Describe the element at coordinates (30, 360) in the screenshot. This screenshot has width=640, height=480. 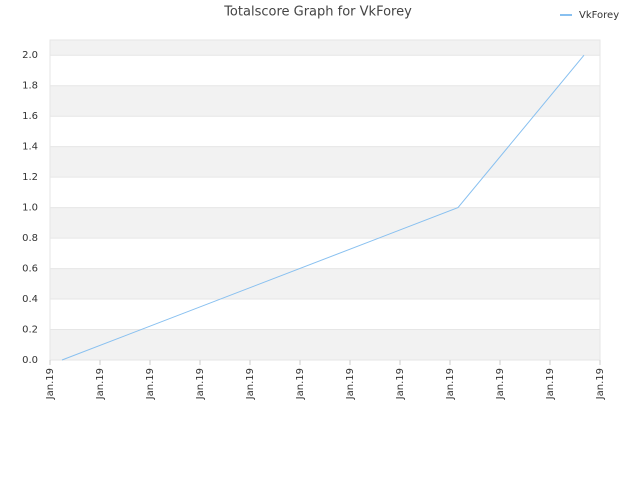
I see `y-tick-label: 0.0` at that location.